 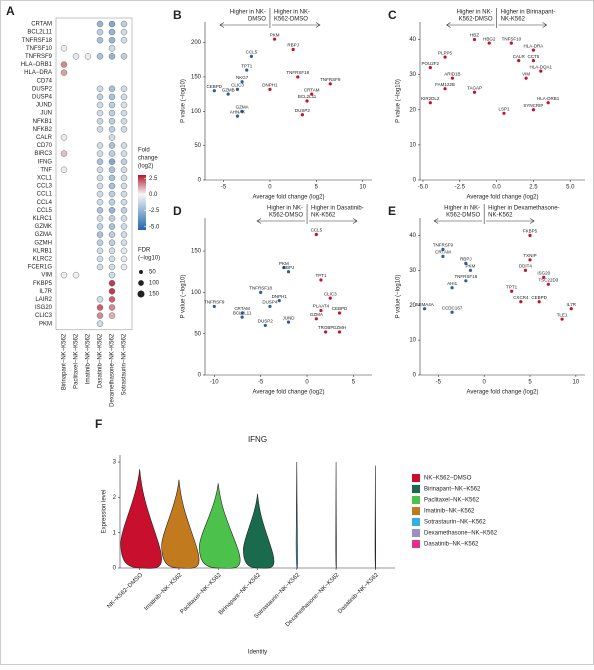 What do you see at coordinates (320, 275) in the screenshot?
I see `point-label: TPT1` at bounding box center [320, 275].